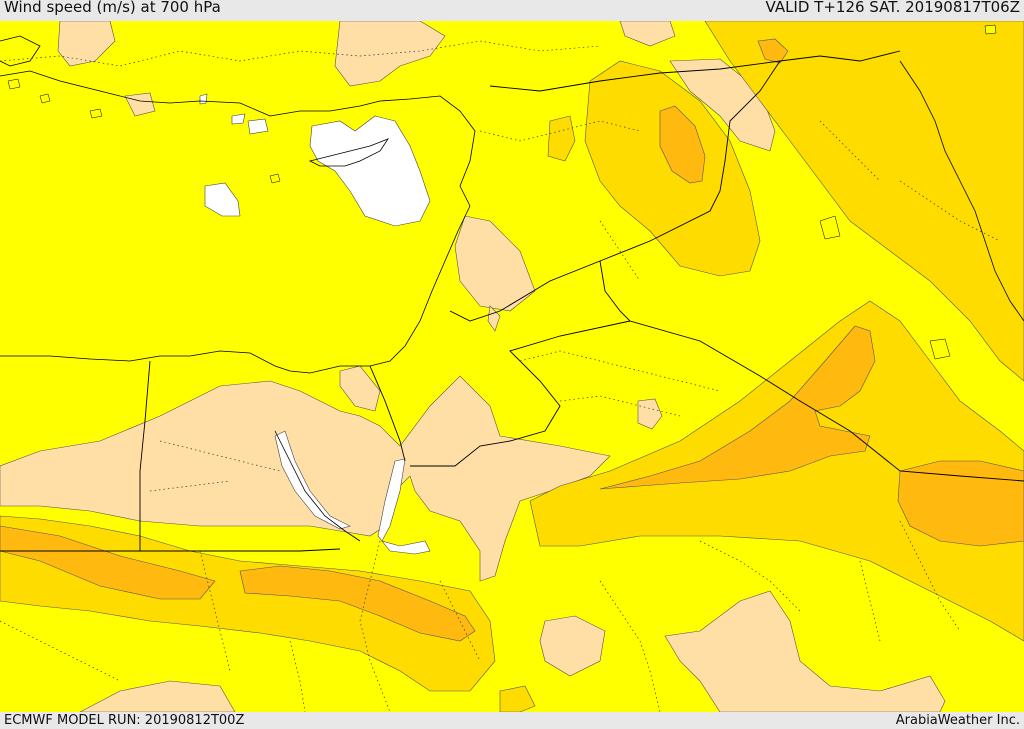  Describe the element at coordinates (108, 562) in the screenshot. I see `strong-region-africa-west` at that location.